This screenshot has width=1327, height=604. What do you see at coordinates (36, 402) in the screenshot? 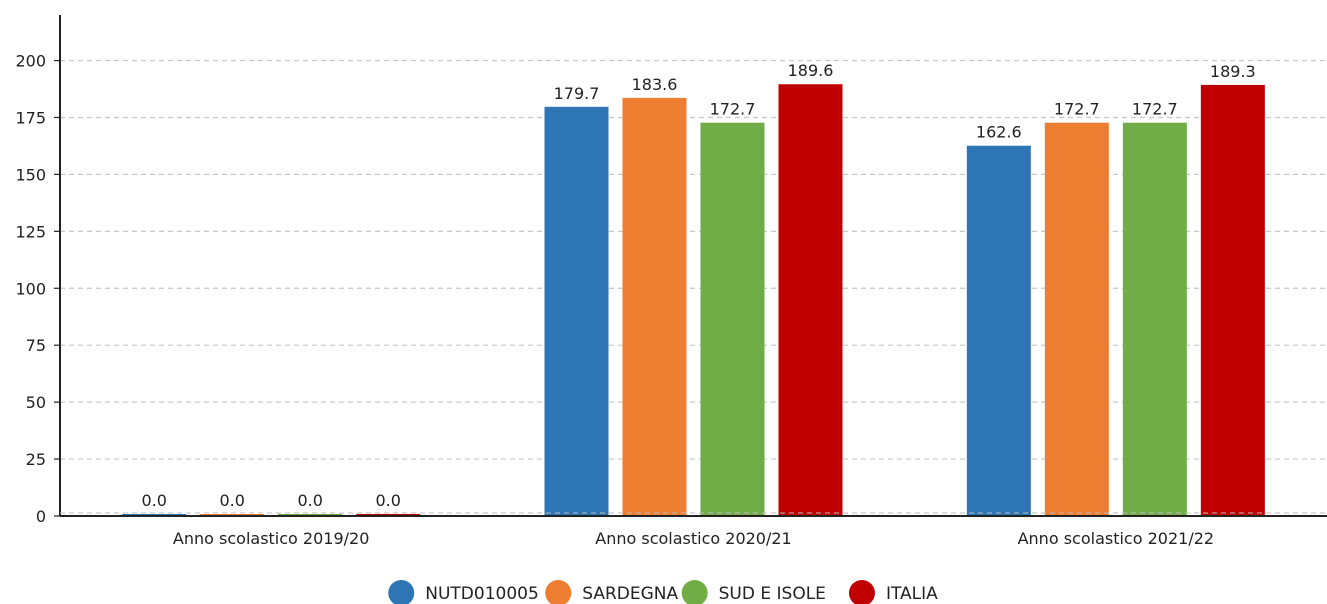
I see `y-tick-label: 50` at bounding box center [36, 402].